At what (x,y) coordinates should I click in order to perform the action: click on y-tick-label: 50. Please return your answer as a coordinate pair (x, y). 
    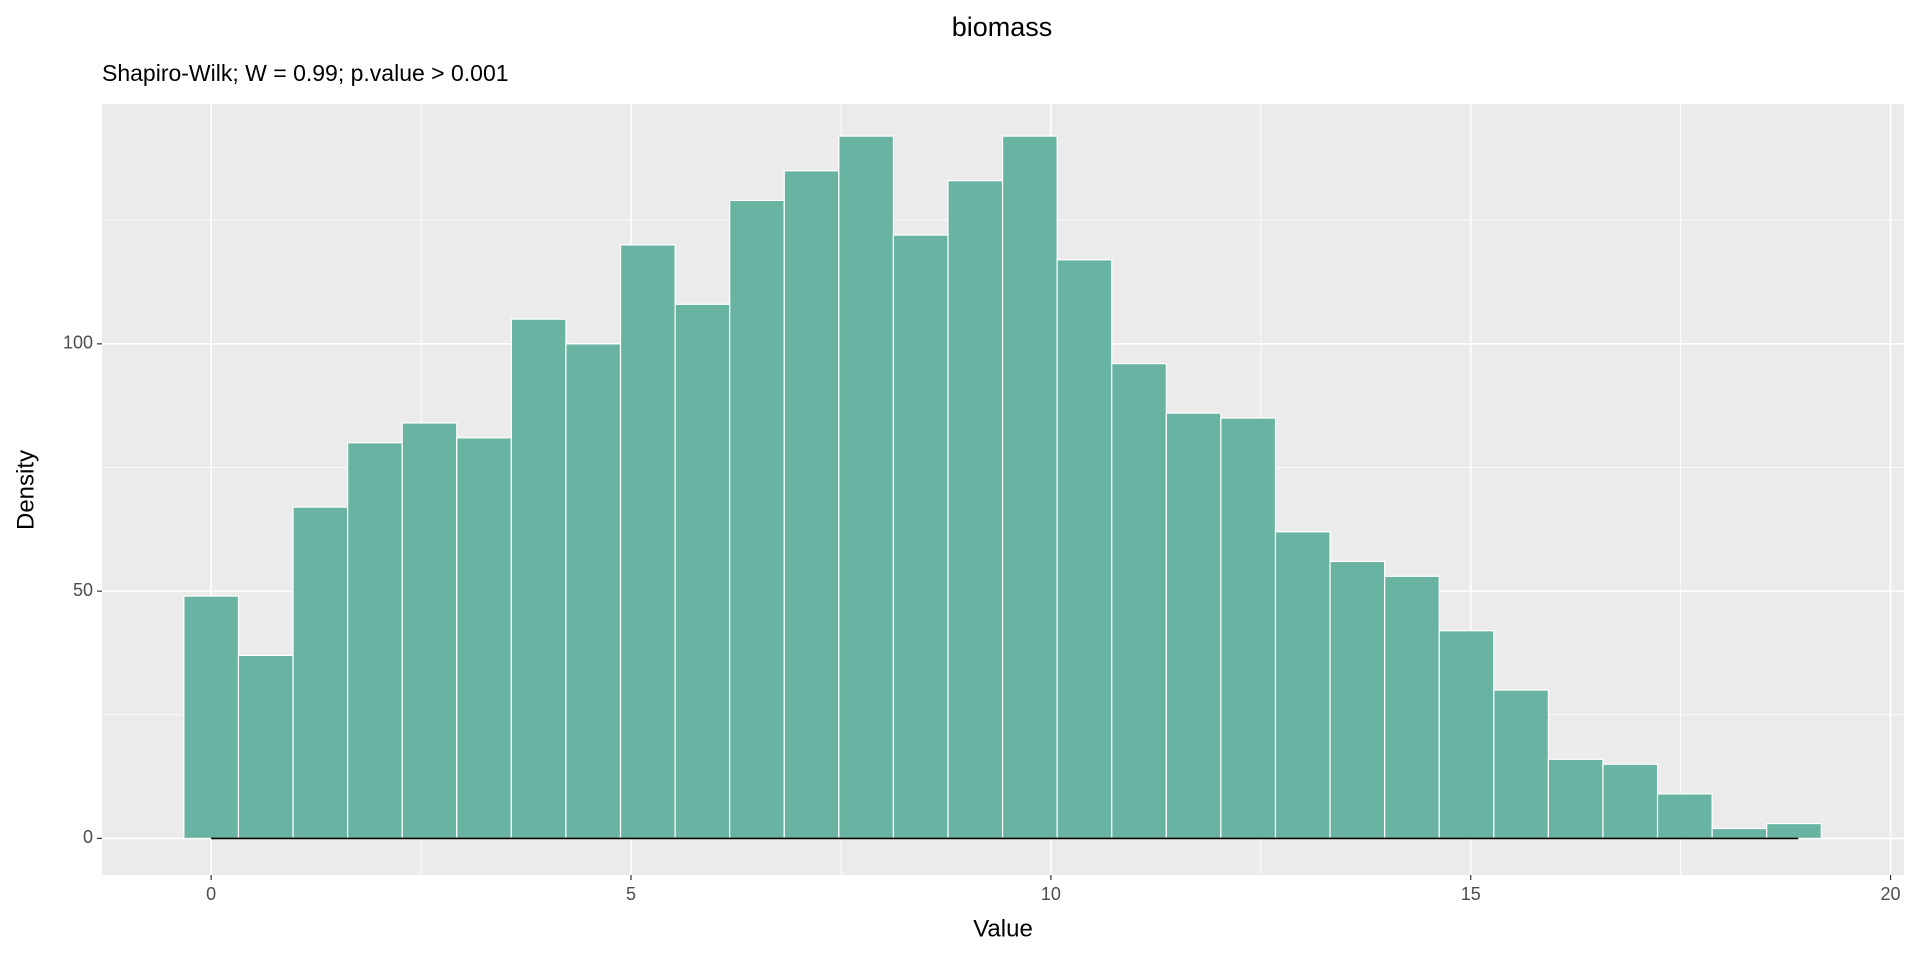
    Looking at the image, I should click on (83, 590).